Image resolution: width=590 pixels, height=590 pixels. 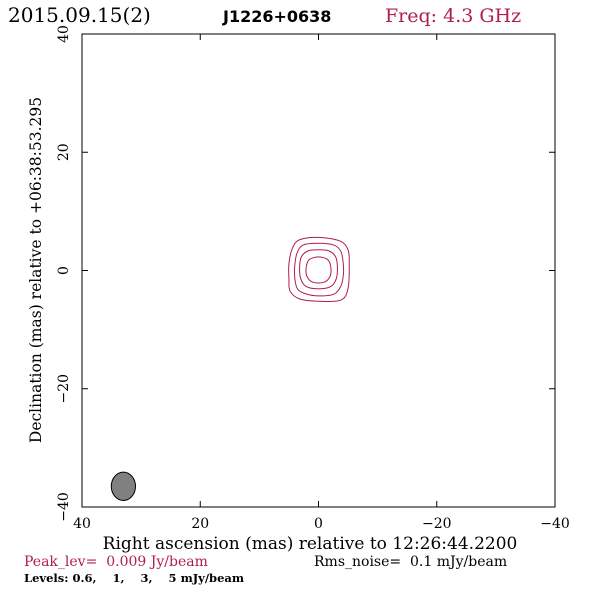 What do you see at coordinates (410, 562) in the screenshot?
I see `rms-noise: Rms_noise= 0.1 mJy/beam` at bounding box center [410, 562].